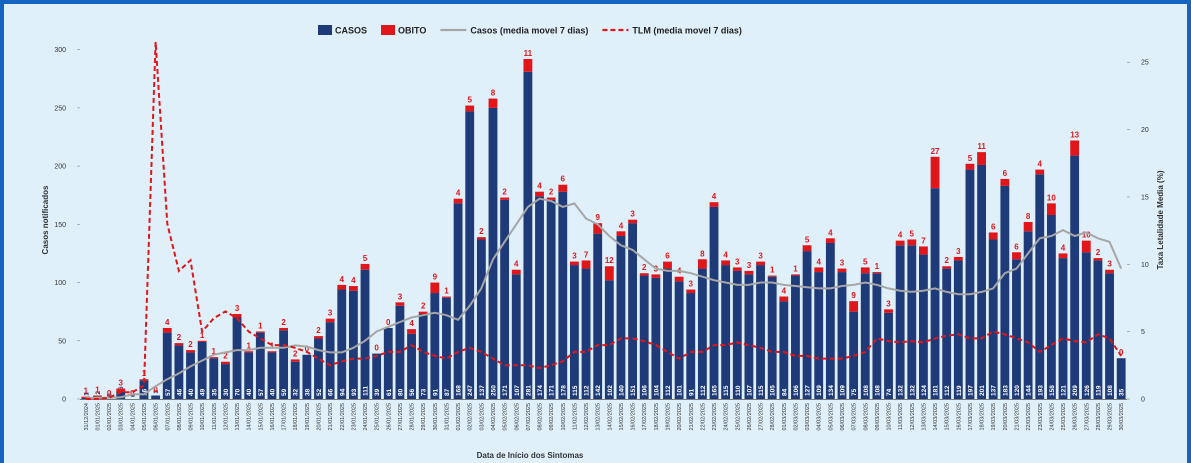 The width and height of the screenshot is (1191, 463). Describe the element at coordinates (144, 392) in the screenshot. I see `bar-value-label: 16` at that location.